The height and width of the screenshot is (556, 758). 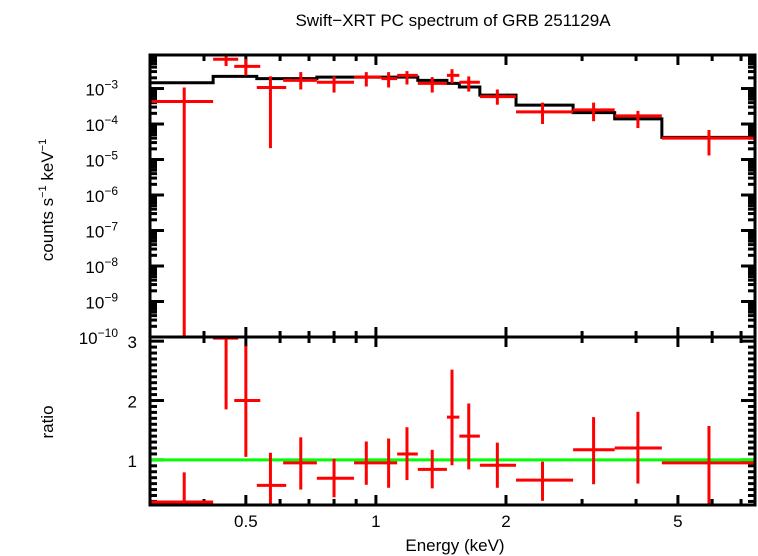 What do you see at coordinates (375, 521) in the screenshot?
I see `x-tick-label: 1` at bounding box center [375, 521].